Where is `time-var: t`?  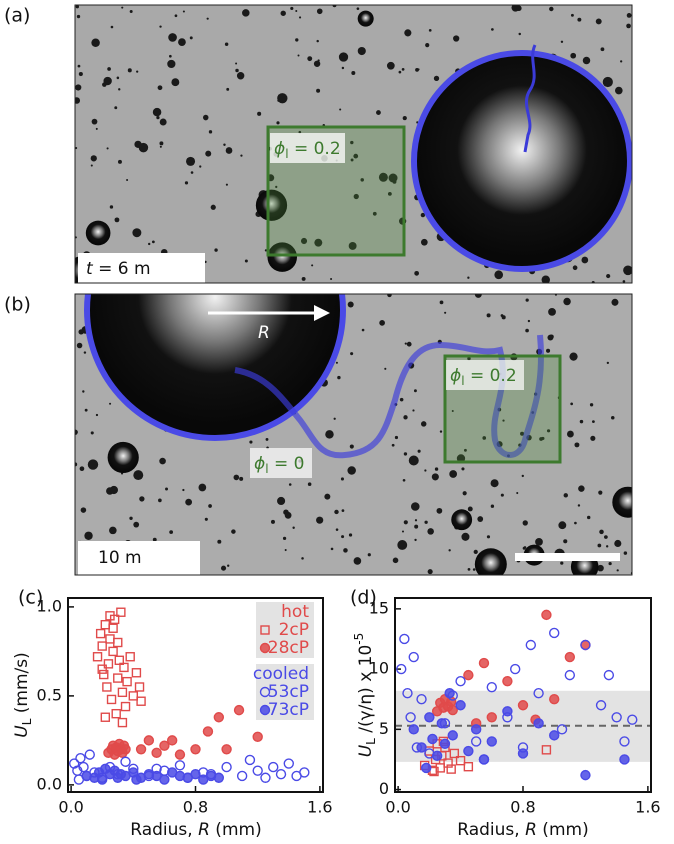 time-var: t is located at coordinates (90, 269).